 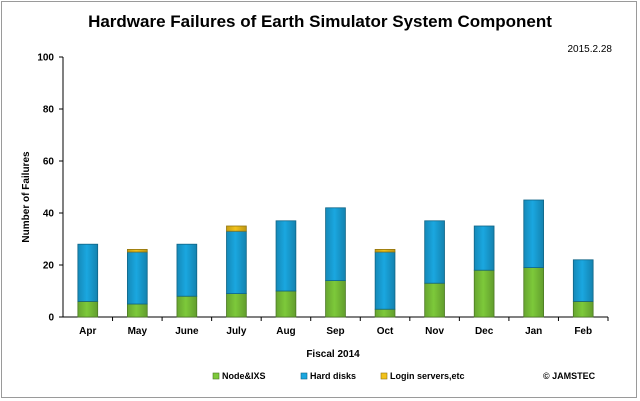 What do you see at coordinates (87, 331) in the screenshot?
I see `x-tick-label: Apr` at bounding box center [87, 331].